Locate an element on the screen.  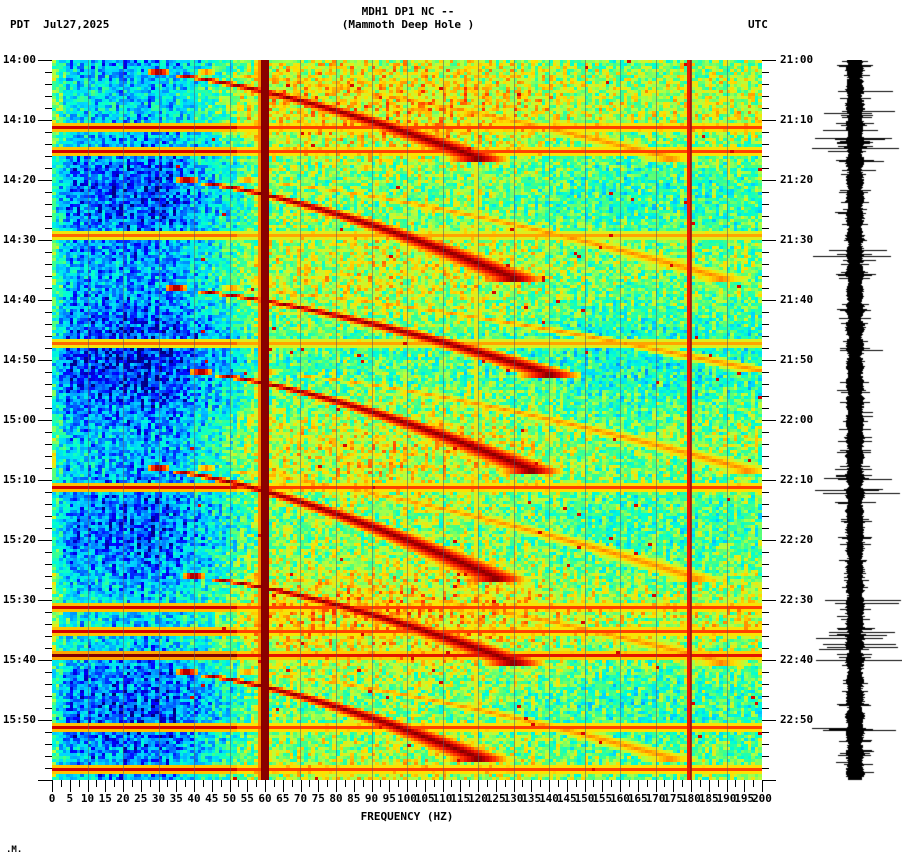
time-label-utc: 22:50 is located at coordinates (797, 719).